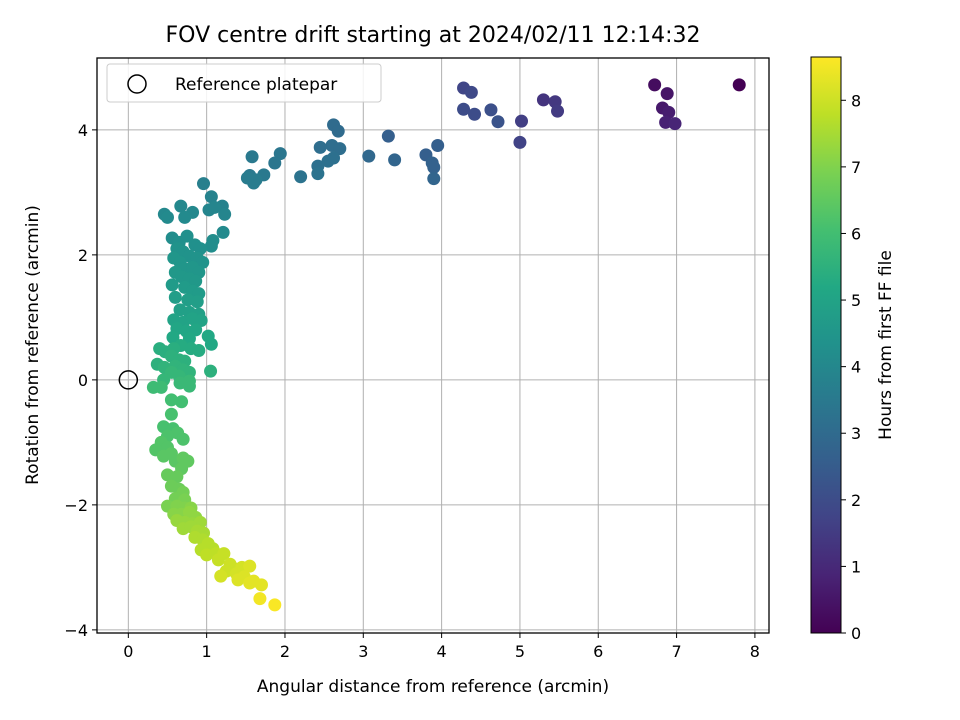  What do you see at coordinates (433, 687) in the screenshot?
I see `x-axis-label: Angular distance from reference (arcmin)` at bounding box center [433, 687].